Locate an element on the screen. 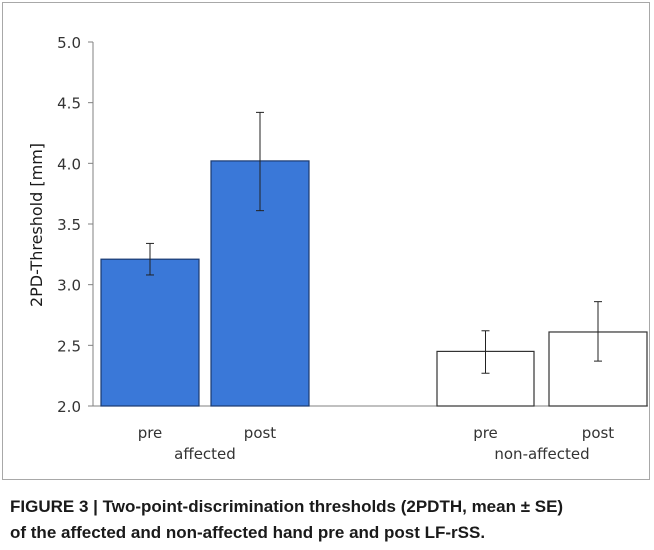 This screenshot has height=550, width=654. y-tick-label: 3.5 is located at coordinates (69, 225).